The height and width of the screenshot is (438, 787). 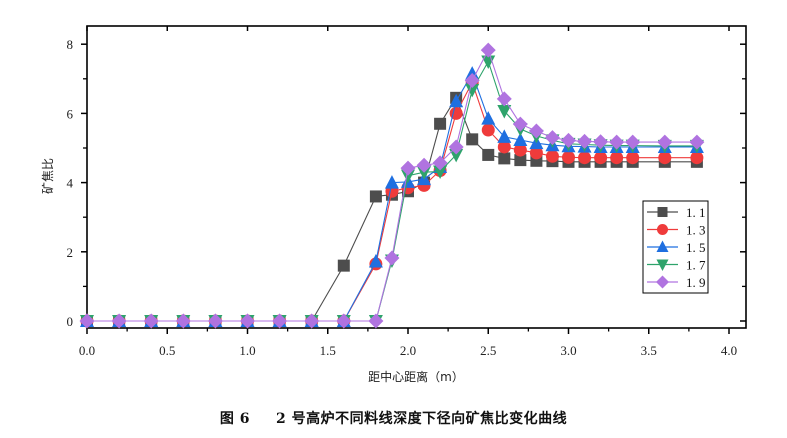 I want to click on legend-item: 1. 5, so click(x=676, y=247).